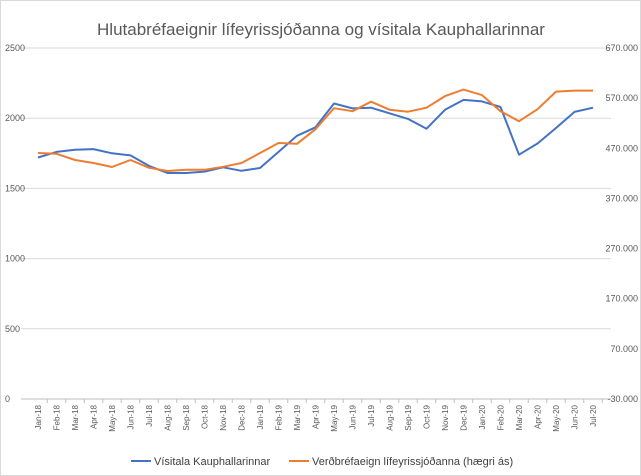  Describe the element at coordinates (316, 416) in the screenshot. I see `x-axis-tick-label: Apr-19` at that location.